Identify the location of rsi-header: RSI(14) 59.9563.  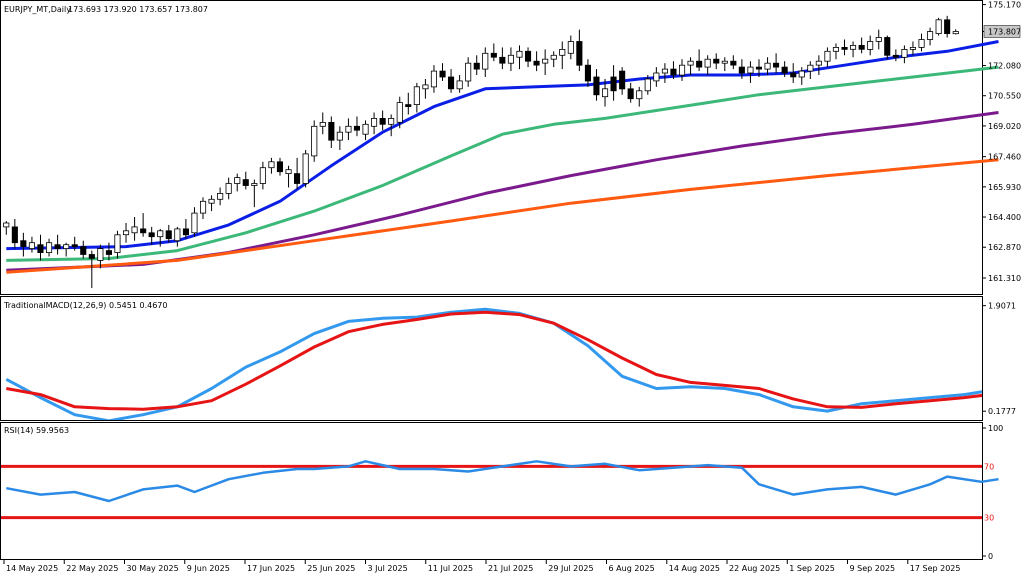
(36, 430).